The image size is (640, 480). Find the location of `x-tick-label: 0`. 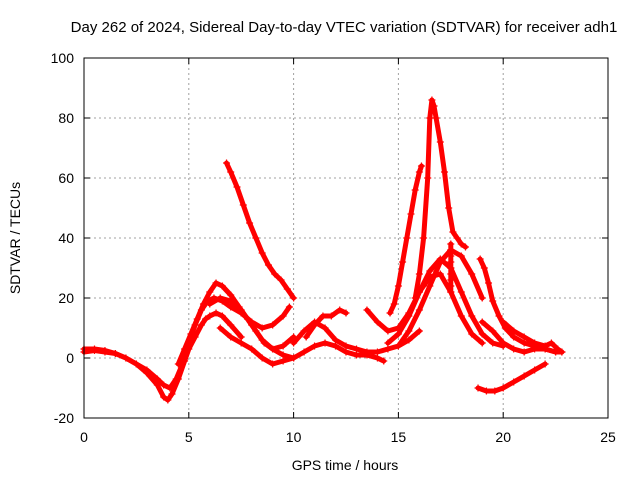

x-tick-label: 0 is located at coordinates (84, 437).